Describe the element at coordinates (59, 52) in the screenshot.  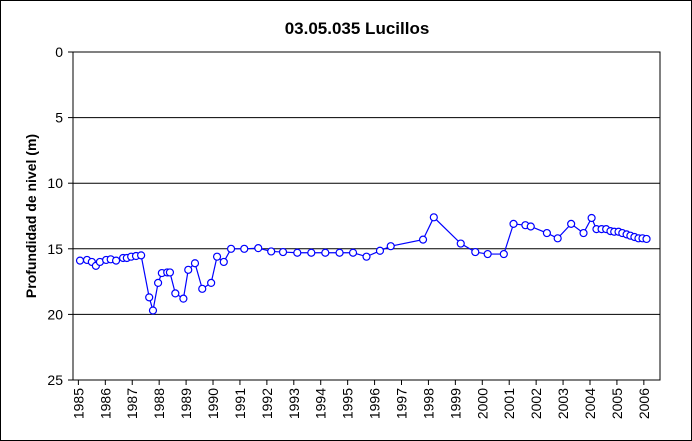
I see `y-tick-label: 0` at that location.